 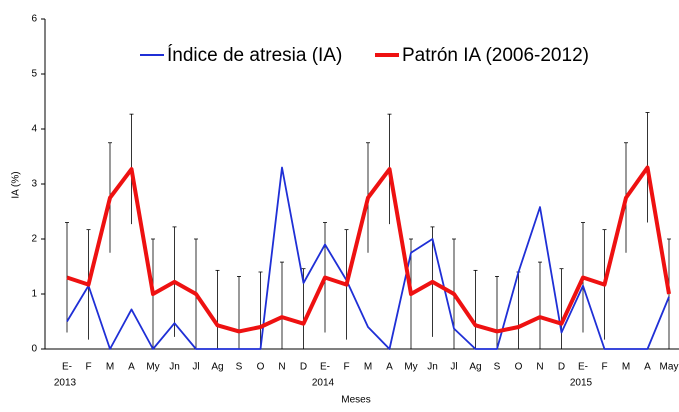 I want to click on legend-label: Índice de atresia (IA), so click(x=254, y=55).